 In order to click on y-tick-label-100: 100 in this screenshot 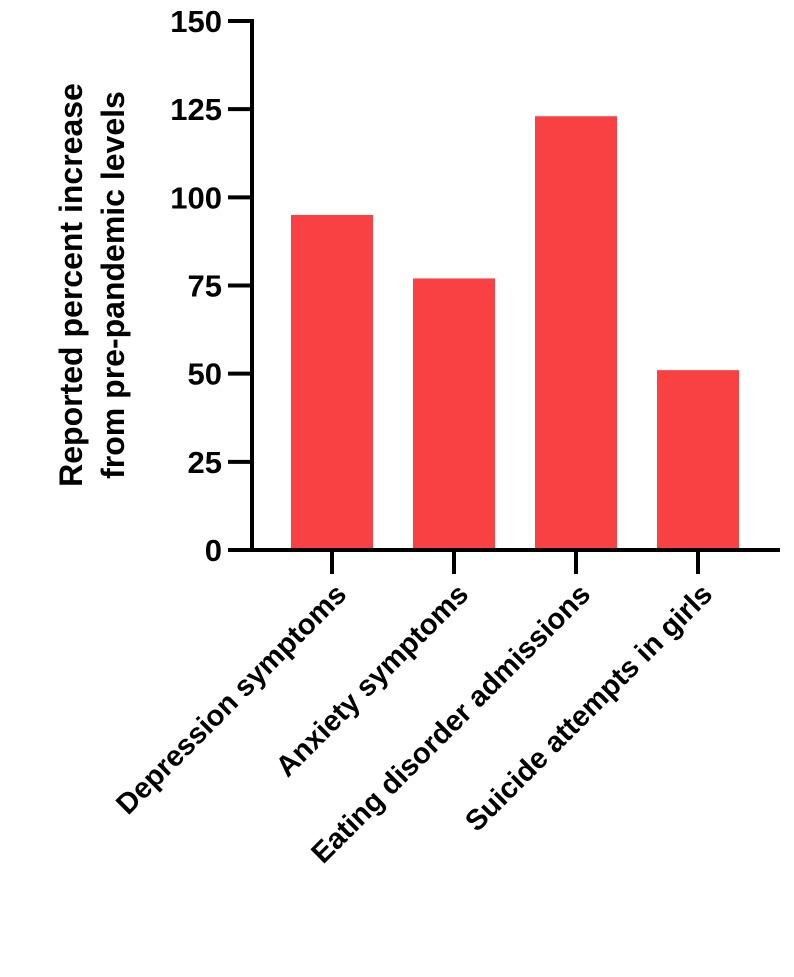, I will do `click(196, 197)`.